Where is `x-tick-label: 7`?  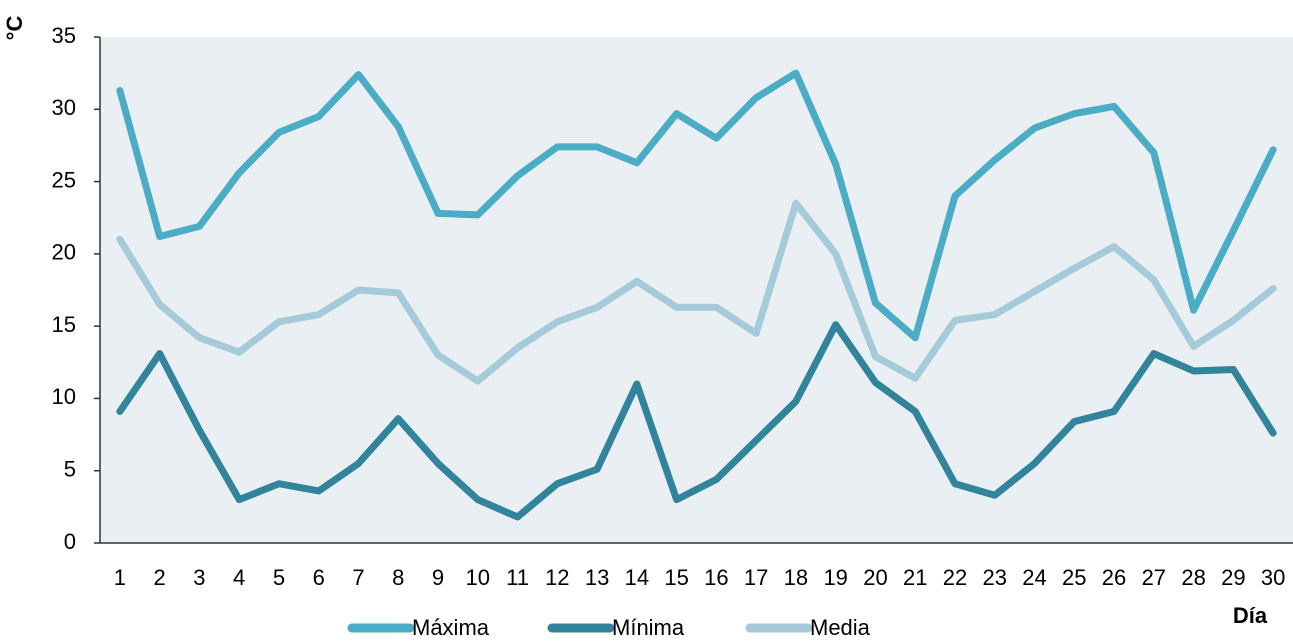 x-tick-label: 7 is located at coordinates (358, 577).